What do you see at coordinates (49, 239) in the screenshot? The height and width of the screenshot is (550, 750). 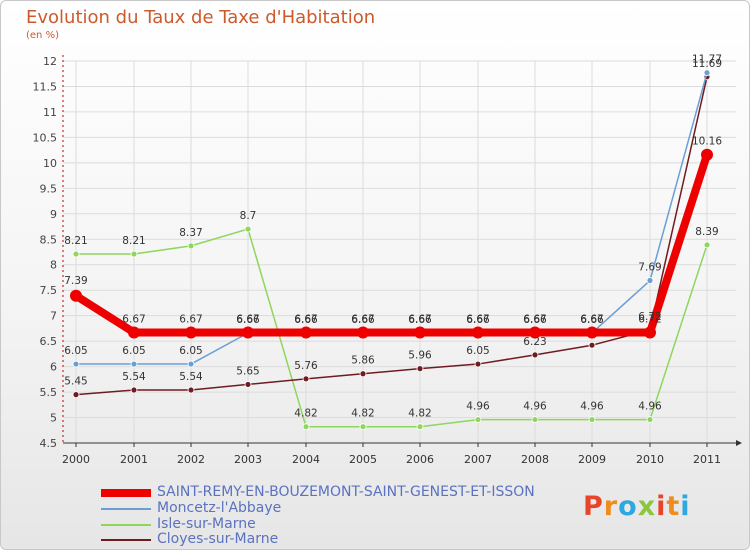 I see `y-tick-label: 8.5` at bounding box center [49, 239].